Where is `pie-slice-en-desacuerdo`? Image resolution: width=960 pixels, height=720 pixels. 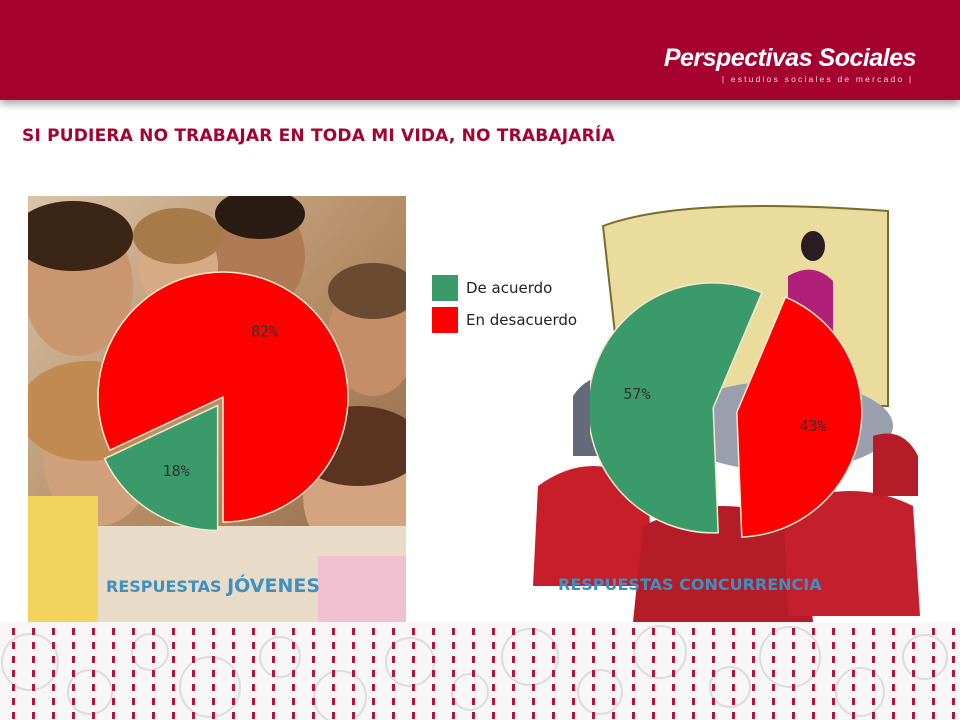 pie-slice-en-desacuerdo is located at coordinates (799, 417).